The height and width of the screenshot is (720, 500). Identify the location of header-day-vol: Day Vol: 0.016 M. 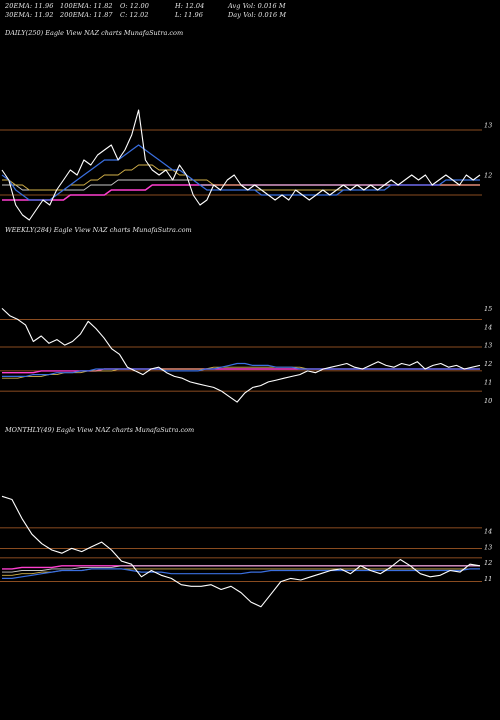
(257, 15).